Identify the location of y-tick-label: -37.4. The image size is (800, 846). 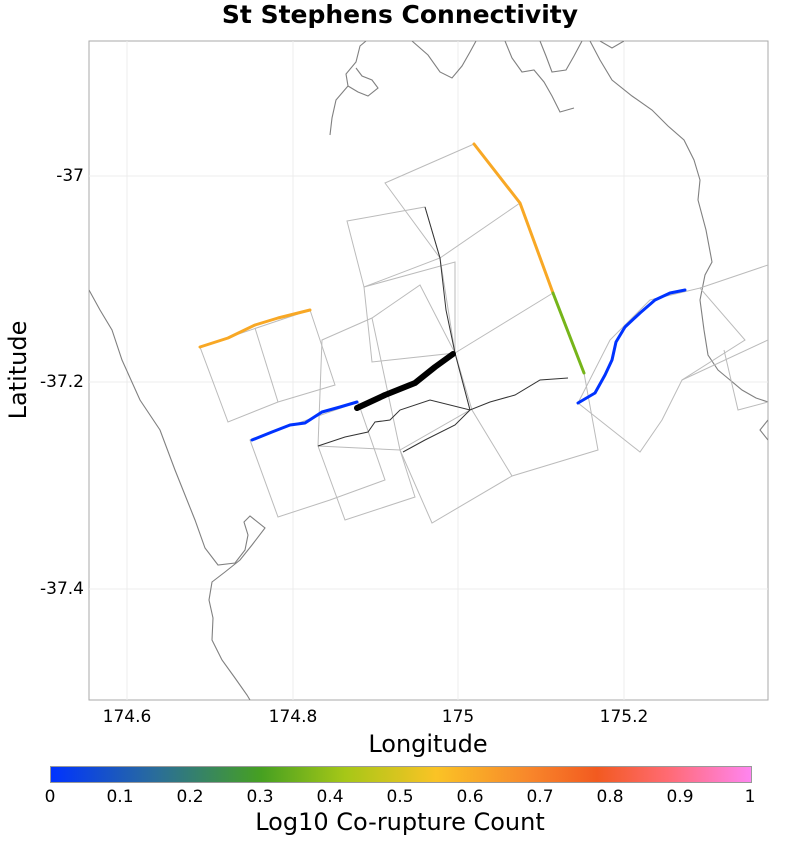
(62, 589).